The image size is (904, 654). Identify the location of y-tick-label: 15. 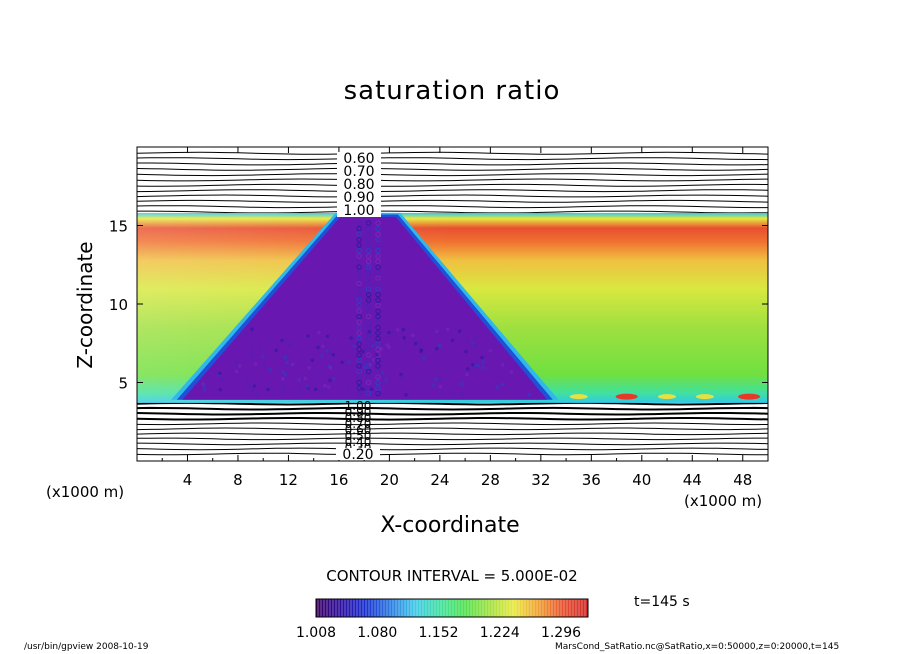
(118, 227).